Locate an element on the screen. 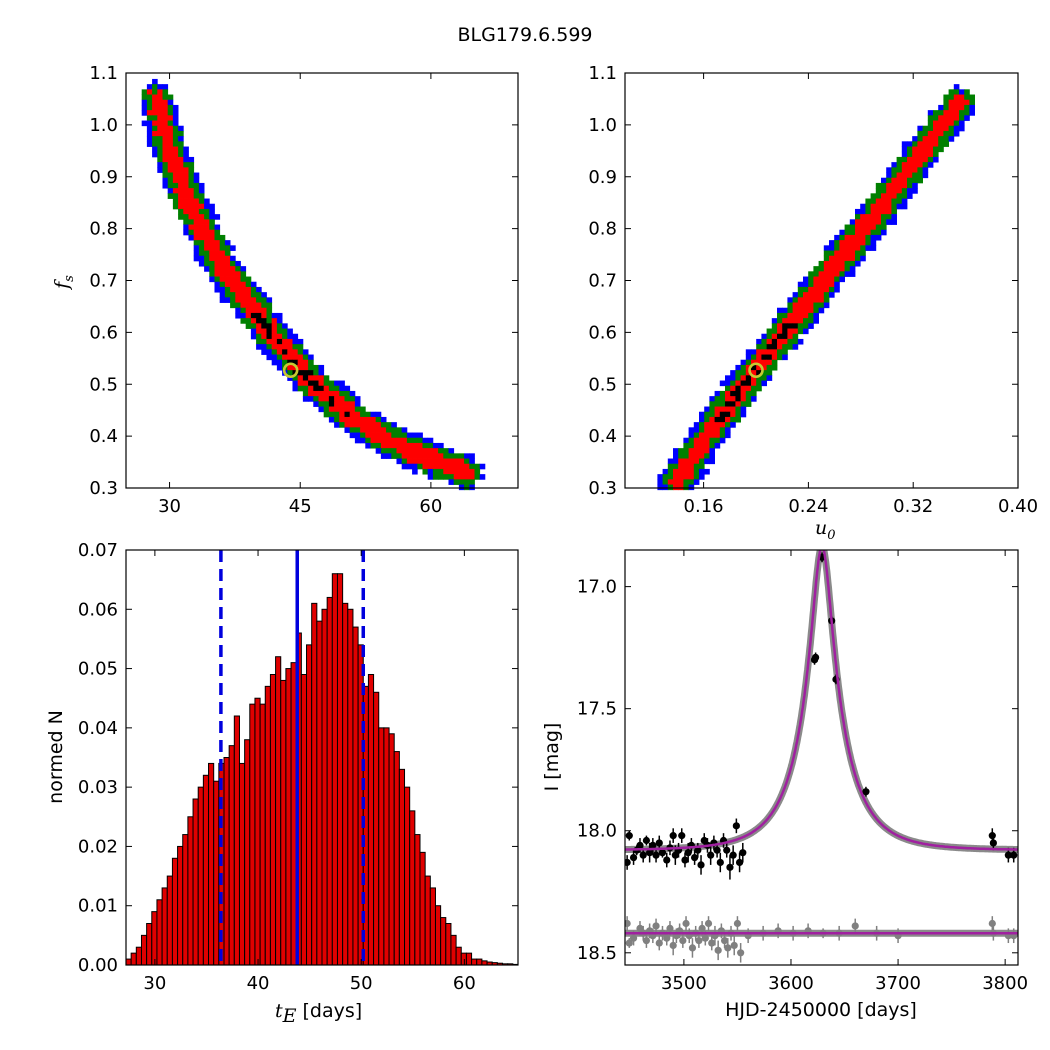 The height and width of the screenshot is (1050, 1050). model-envelope is located at coordinates (821, 701).